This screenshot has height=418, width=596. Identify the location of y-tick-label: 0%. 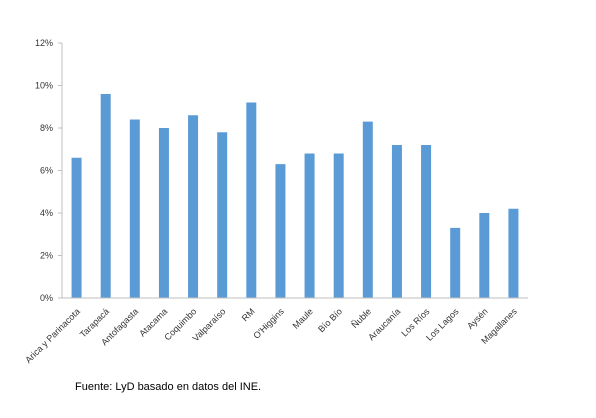
(46, 298).